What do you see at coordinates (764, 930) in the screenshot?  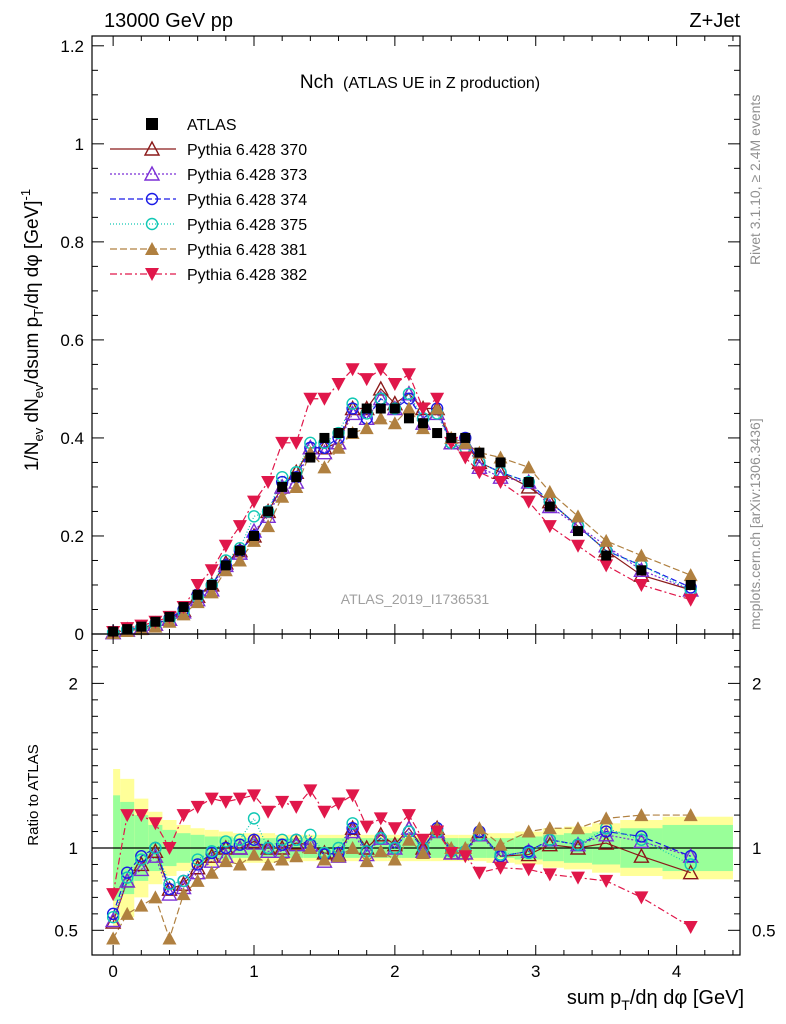 I see `ratio-tick-label-right: 0.5` at bounding box center [764, 930].